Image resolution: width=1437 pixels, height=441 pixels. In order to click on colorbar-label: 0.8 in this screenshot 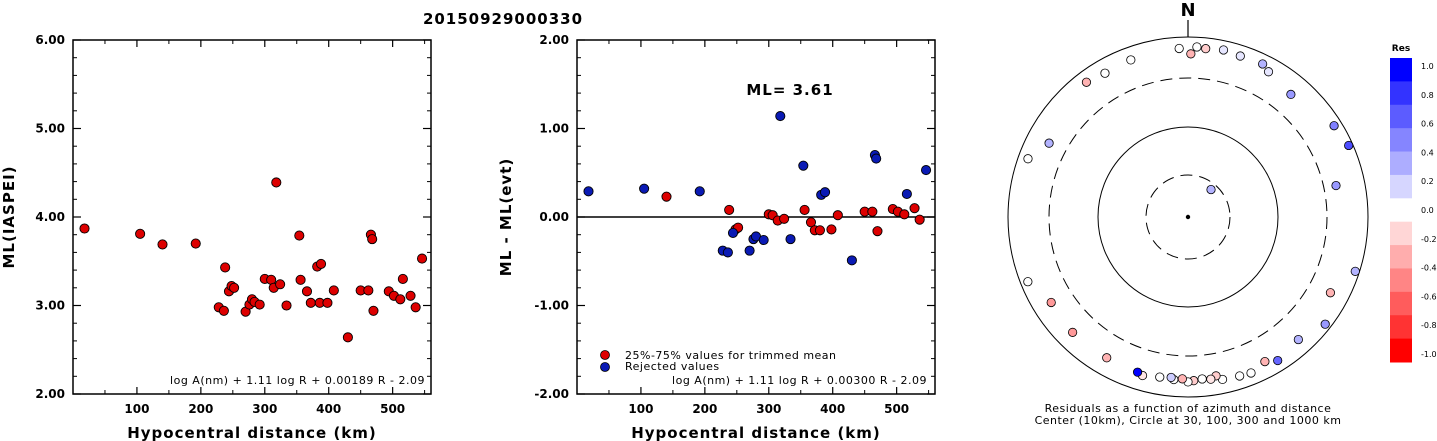, I will do `click(1427, 95)`.